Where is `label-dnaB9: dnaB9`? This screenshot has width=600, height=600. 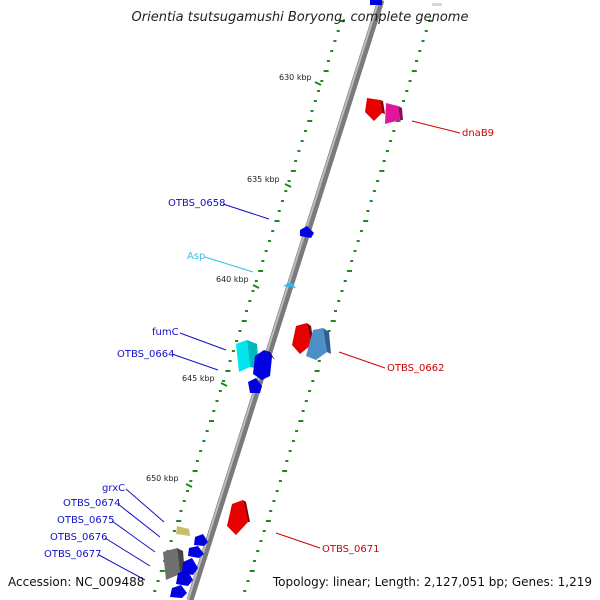
label-dnaB9: dnaB9 is located at coordinates (478, 133).